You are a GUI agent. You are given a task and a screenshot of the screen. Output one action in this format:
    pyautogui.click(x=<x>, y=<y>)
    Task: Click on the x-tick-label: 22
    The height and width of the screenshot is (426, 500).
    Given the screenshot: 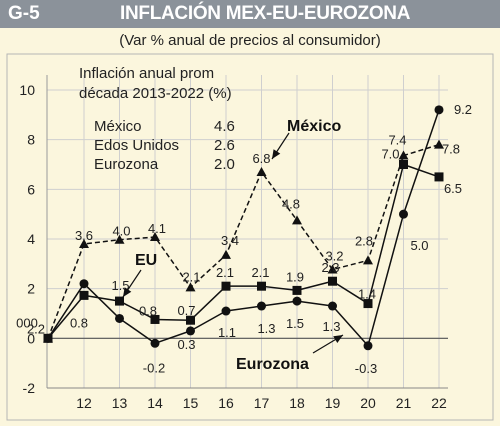 What is the action you would take?
    pyautogui.click(x=439, y=403)
    